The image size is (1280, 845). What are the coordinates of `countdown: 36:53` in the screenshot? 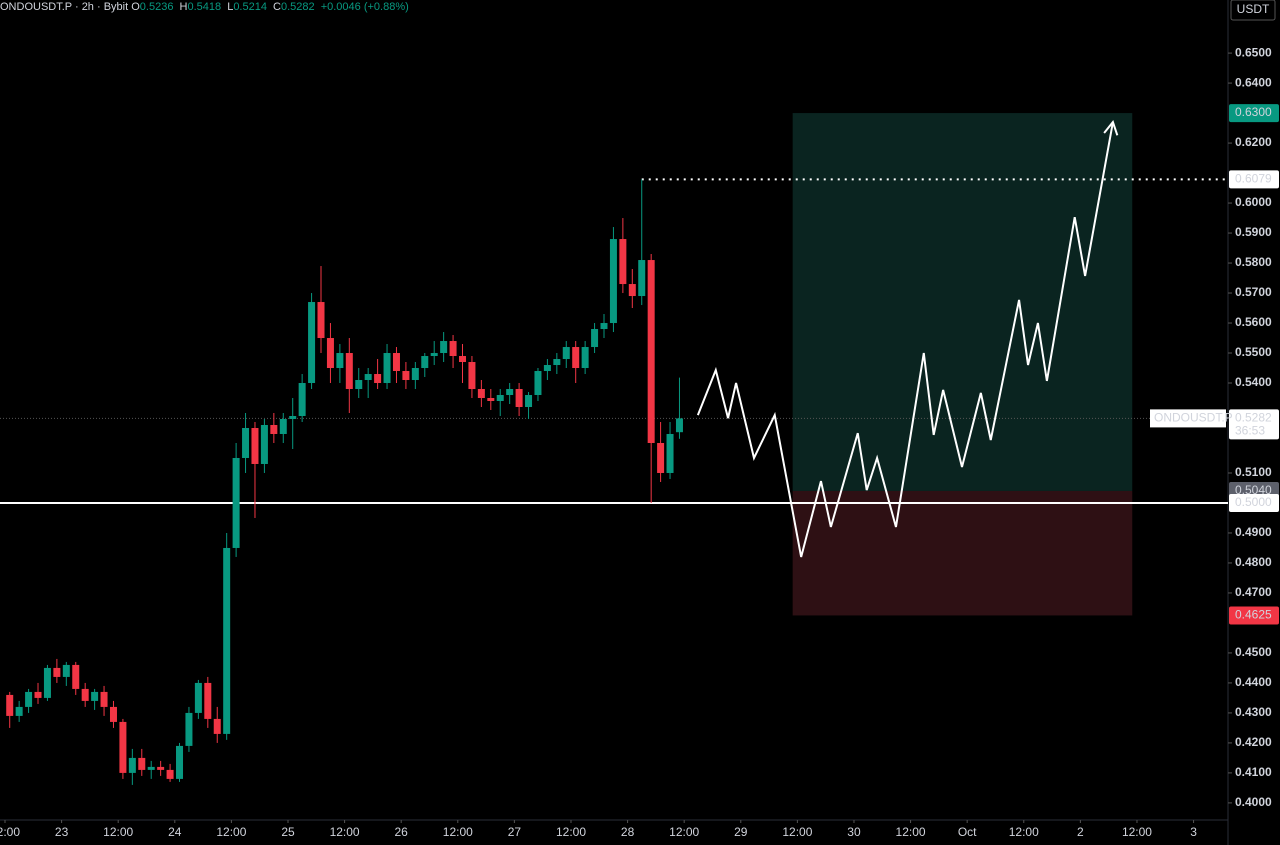 It's located at (1250, 431).